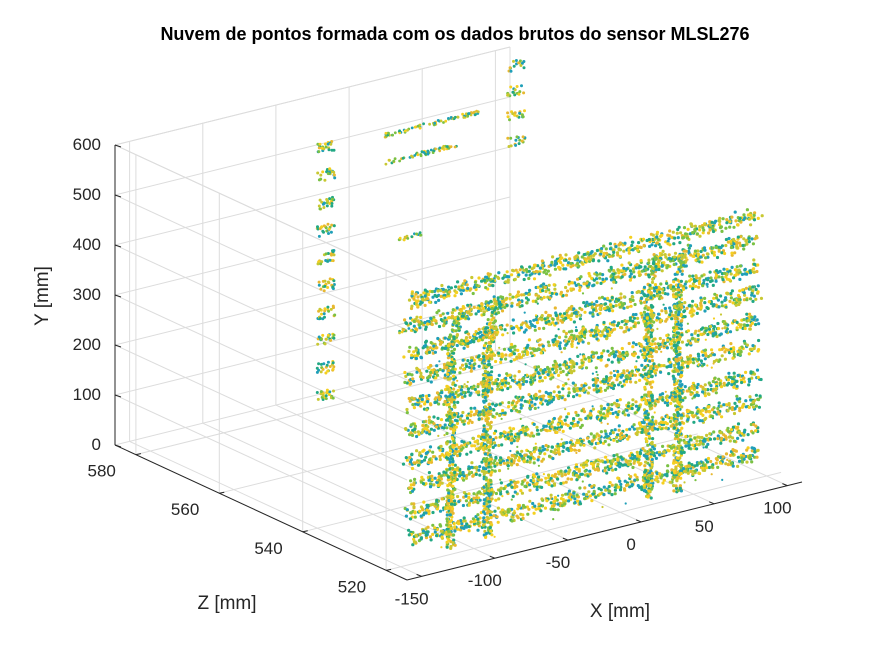 The width and height of the screenshot is (875, 656). What do you see at coordinates (516, 60) in the screenshot?
I see `point-back-right` at bounding box center [516, 60].